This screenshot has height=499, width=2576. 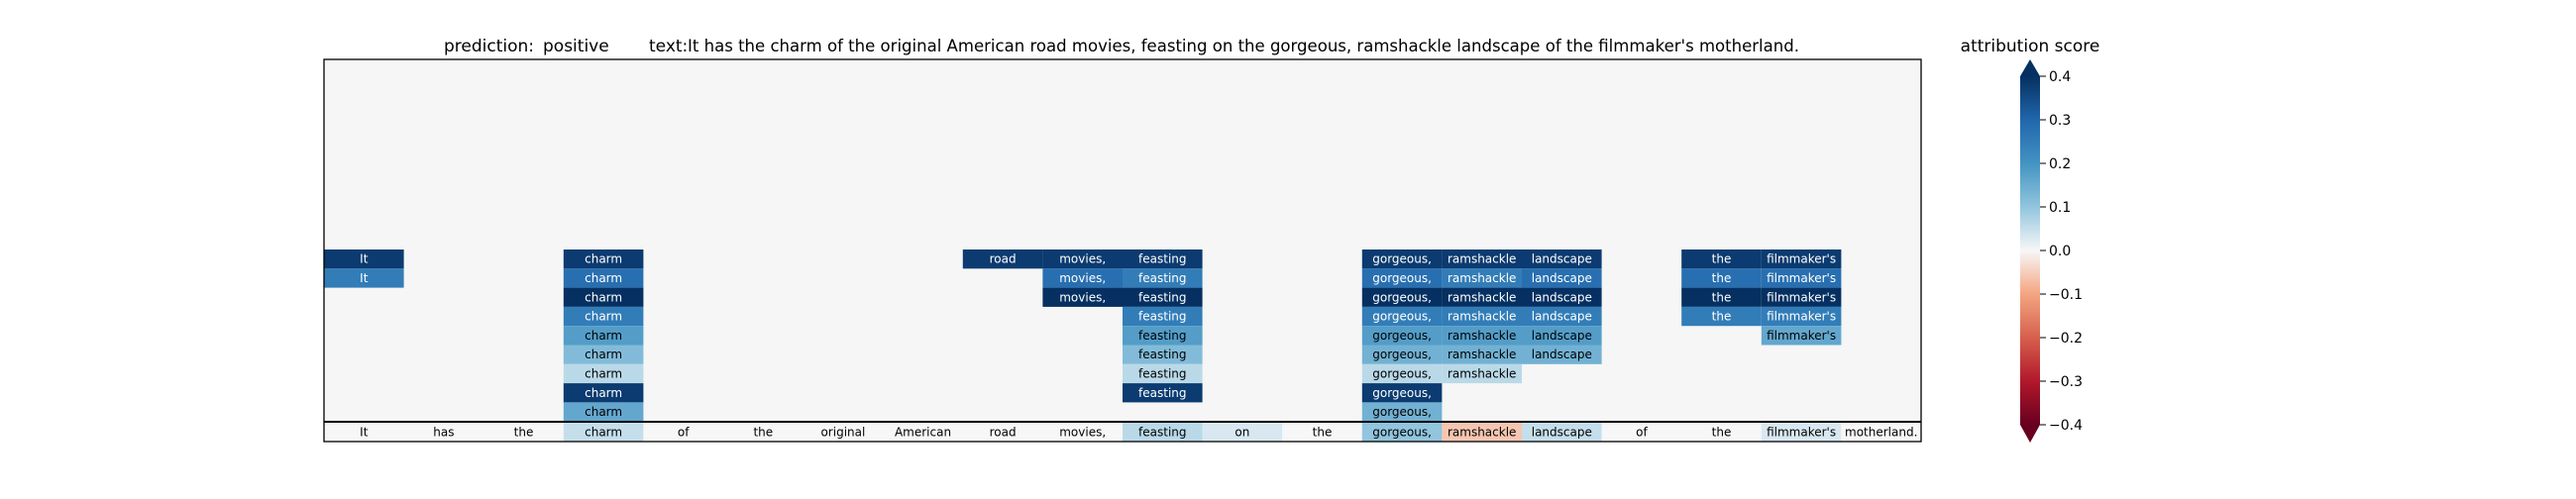 I want to click on token-cell: feasting, so click(x=1163, y=432).